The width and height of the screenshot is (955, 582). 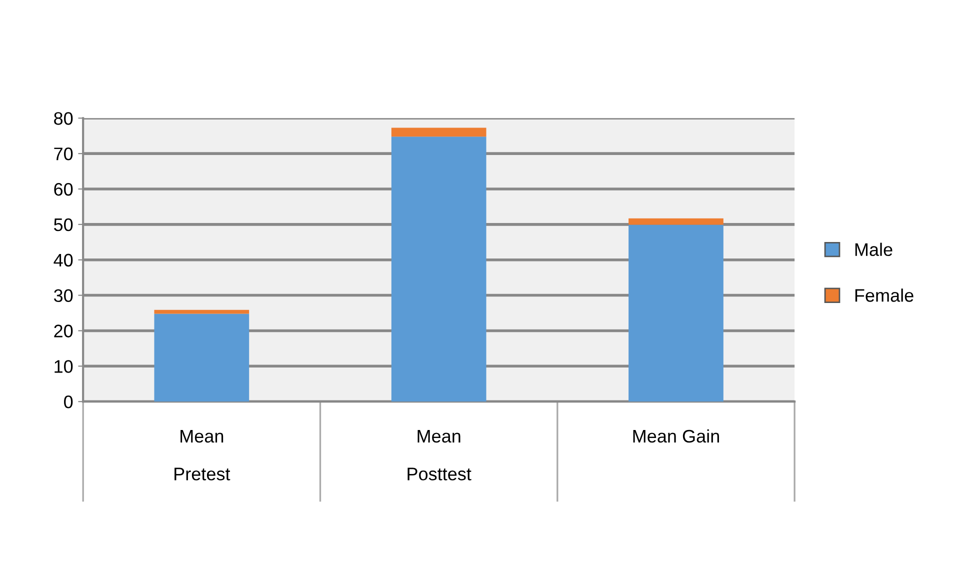 What do you see at coordinates (202, 455) in the screenshot?
I see `category-label: Mean Pretest` at bounding box center [202, 455].